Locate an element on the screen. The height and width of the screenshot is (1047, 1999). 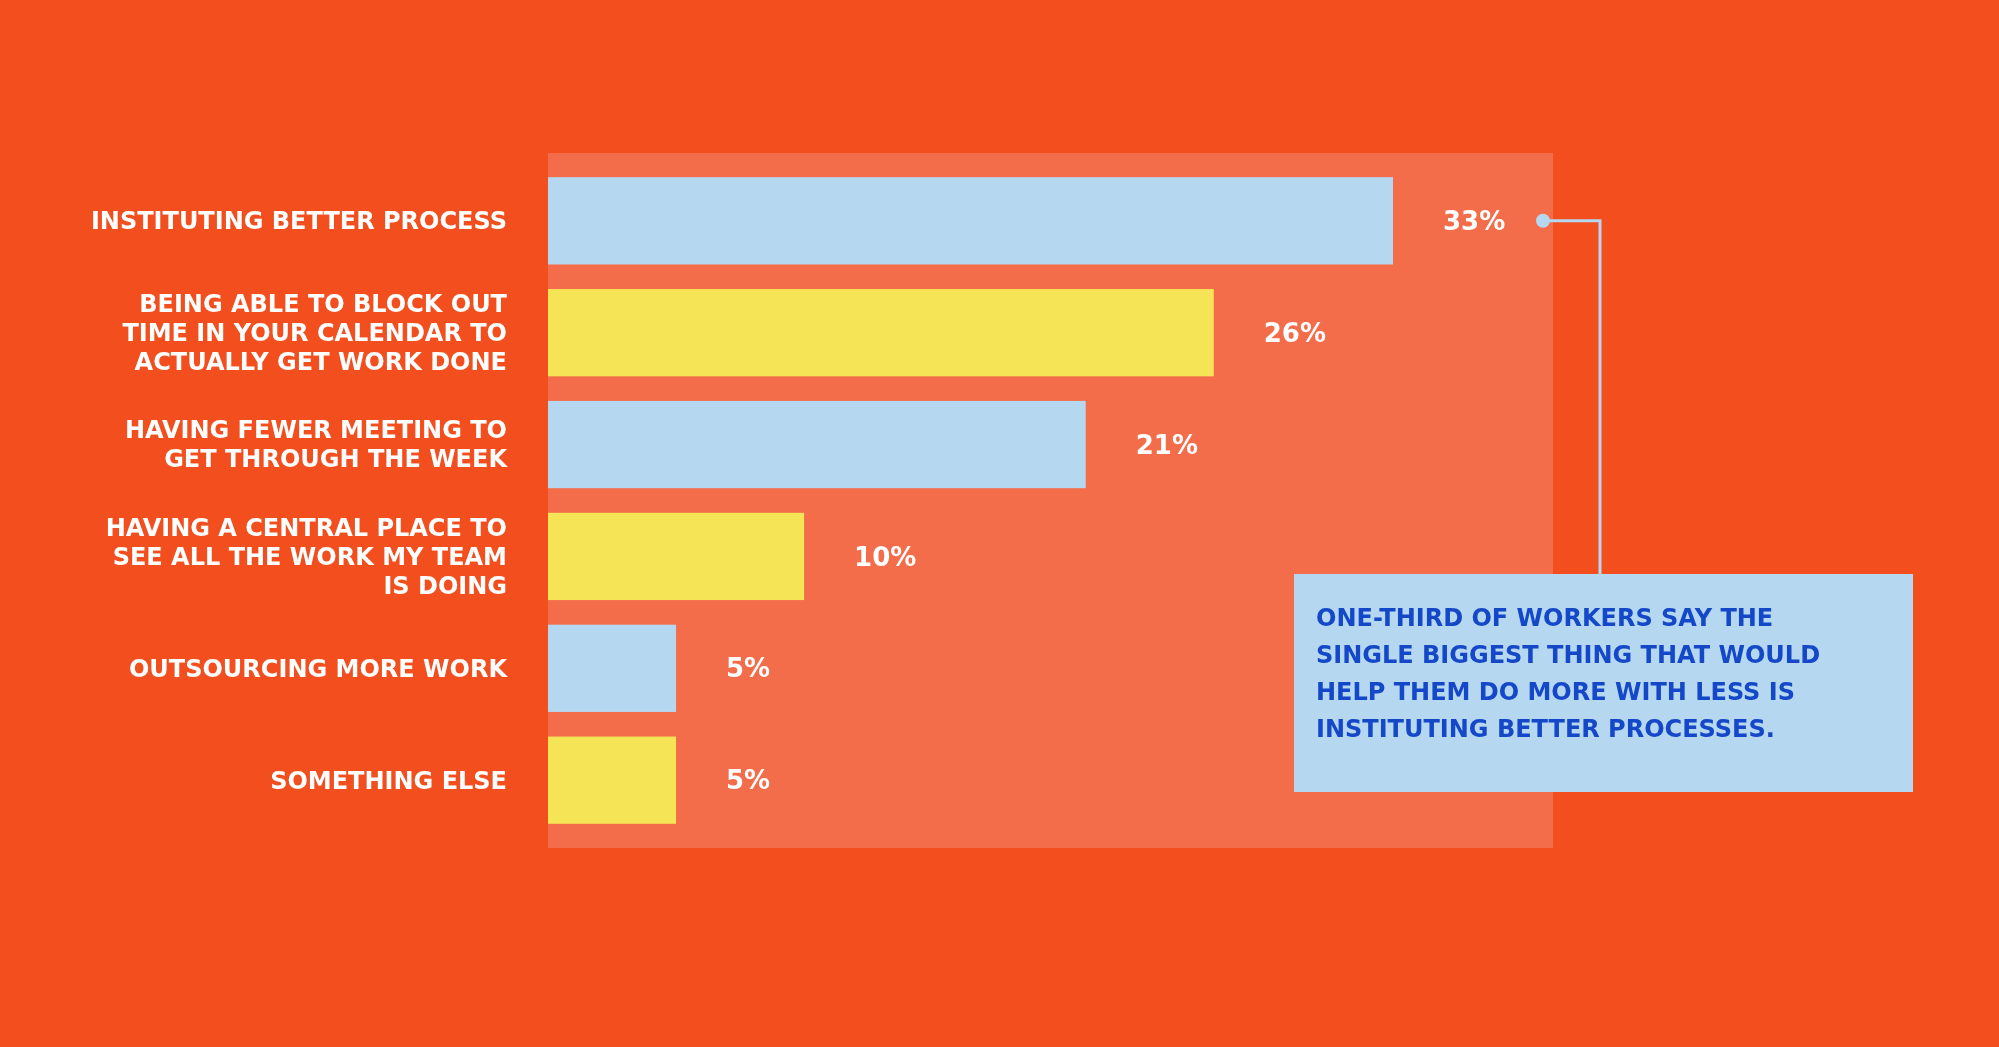
data-label: 26% is located at coordinates (1294, 332).